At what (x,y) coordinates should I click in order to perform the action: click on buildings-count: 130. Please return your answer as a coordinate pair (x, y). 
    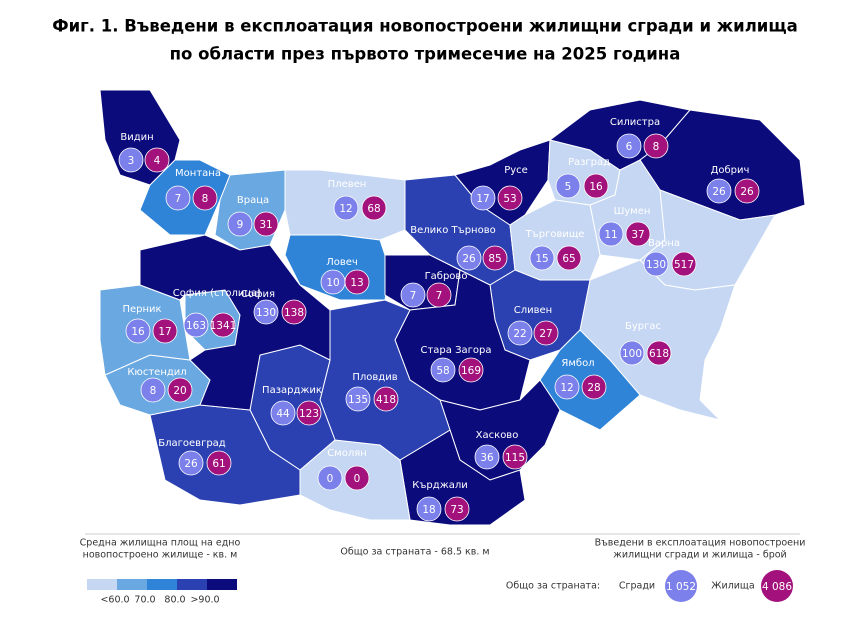
    Looking at the image, I should click on (656, 265).